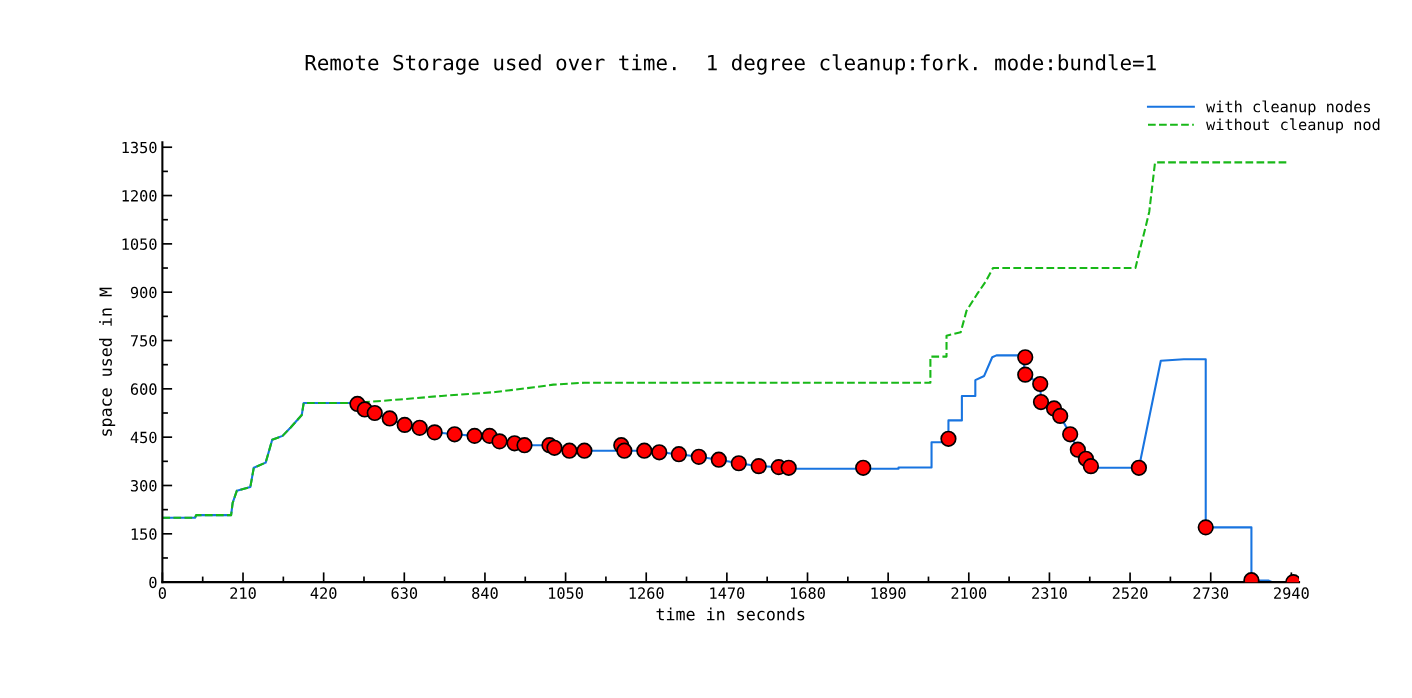 The height and width of the screenshot is (698, 1412). I want to click on x-tick-label: 2940, so click(1291, 593).